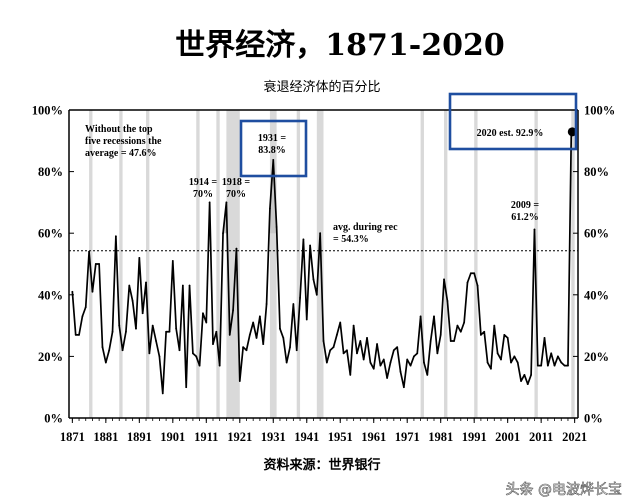 This screenshot has height=503, width=640. I want to click on reference-line-label: = 54.3%, so click(351, 239).